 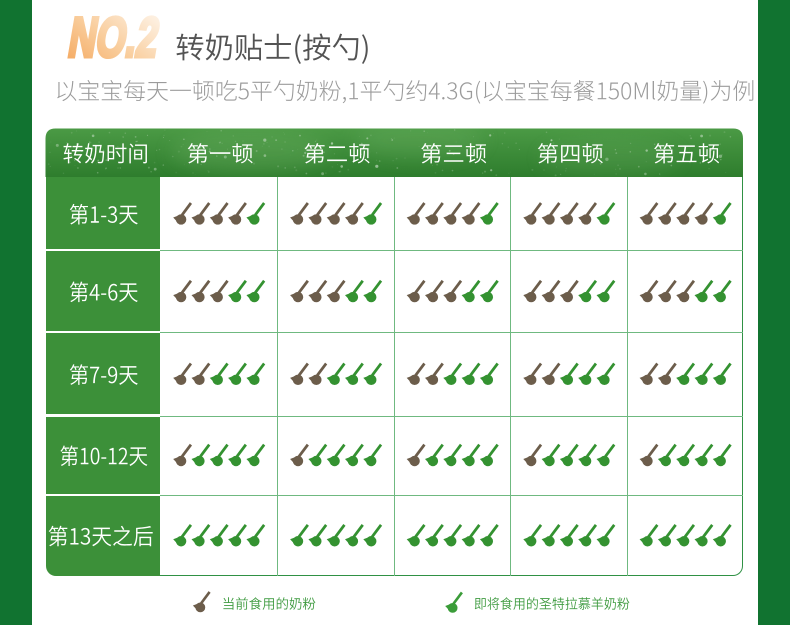 What do you see at coordinates (113, 38) in the screenshot?
I see `svg-text: NO.2` at bounding box center [113, 38].